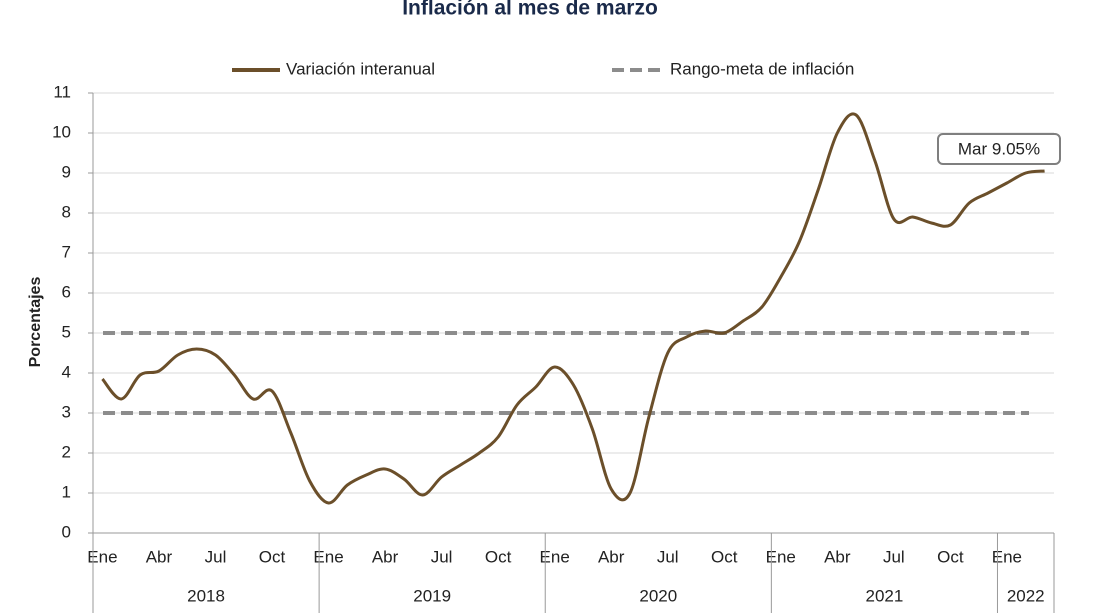 The width and height of the screenshot is (1108, 613). Describe the element at coordinates (61, 131) in the screenshot. I see `y-tick-label: 10` at that location.